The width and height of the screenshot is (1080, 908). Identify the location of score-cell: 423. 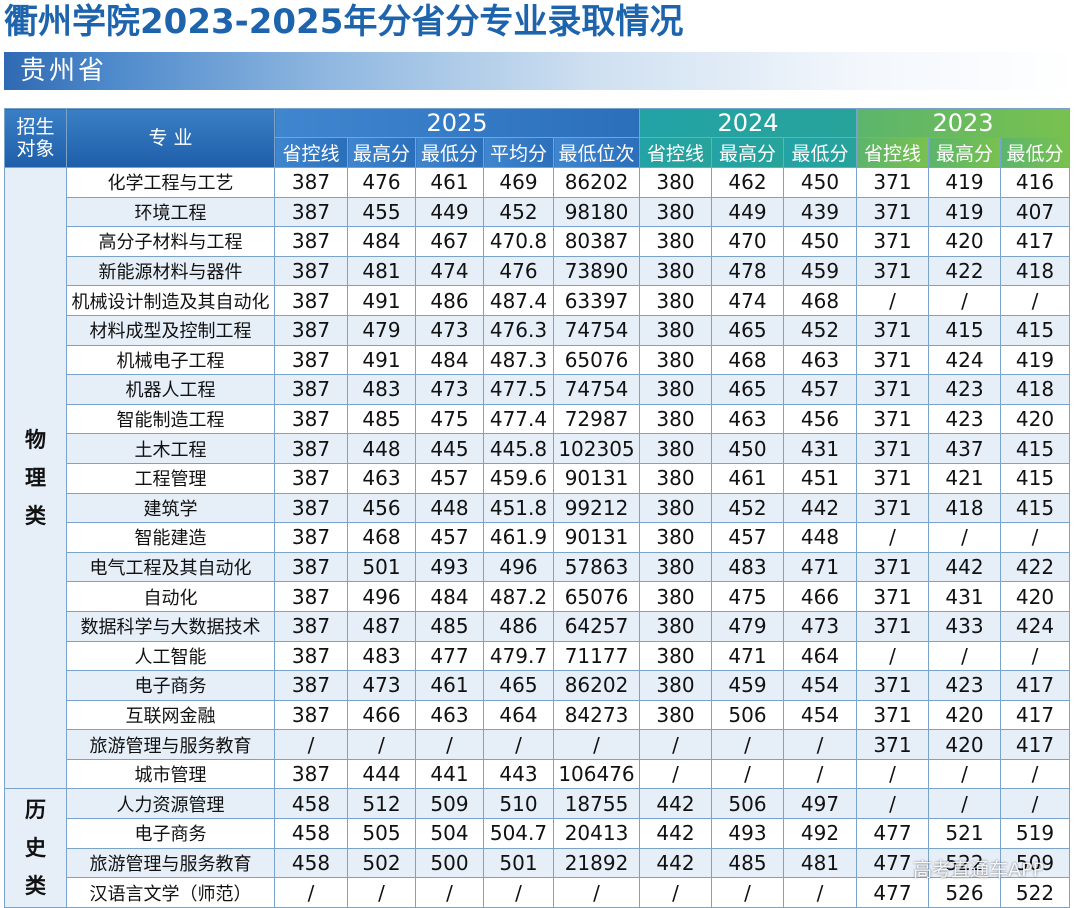
(964, 685).